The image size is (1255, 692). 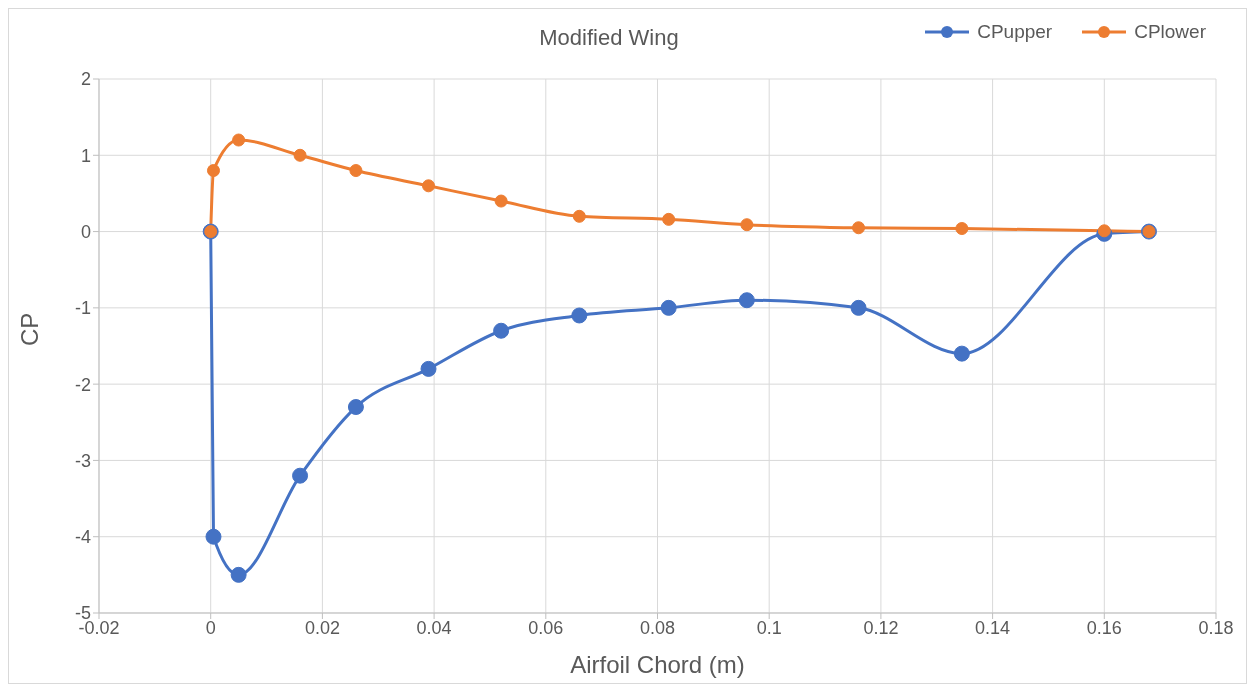 What do you see at coordinates (993, 627) in the screenshot?
I see `x-tick-label: 0.14` at bounding box center [993, 627].